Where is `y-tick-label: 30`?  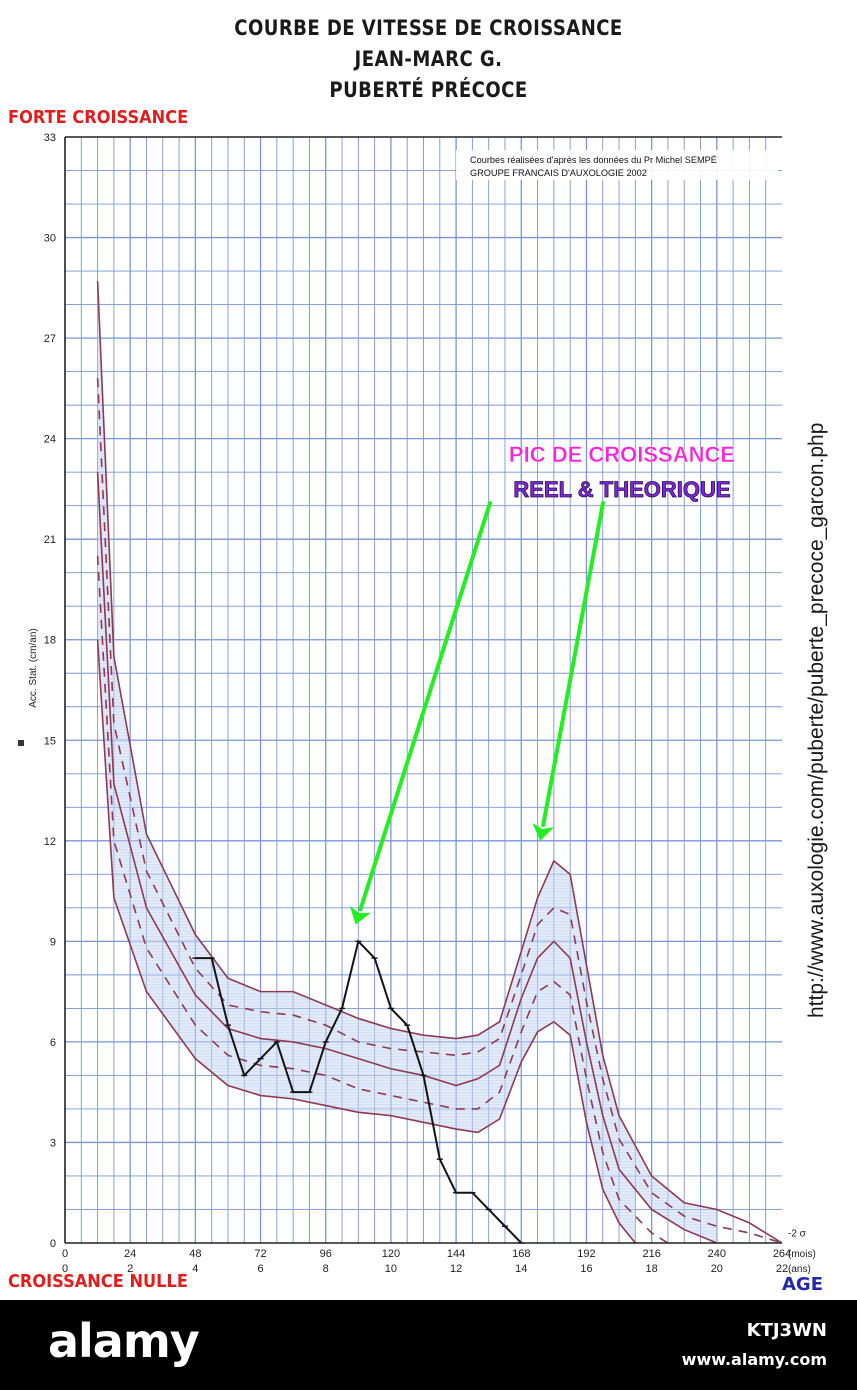
y-tick-label: 30 is located at coordinates (50, 239).